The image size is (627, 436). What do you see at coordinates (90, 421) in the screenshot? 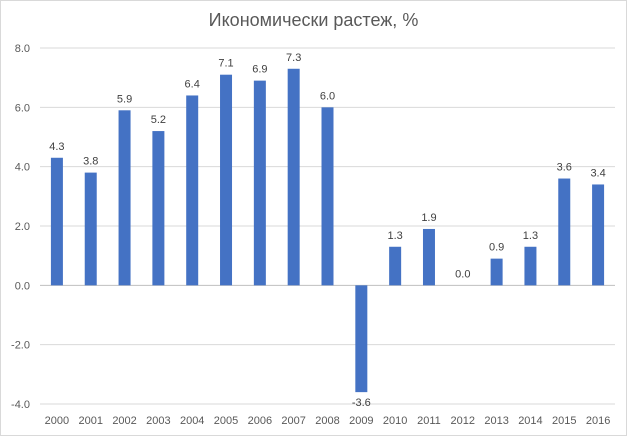
I see `x-tick-label: 2001` at bounding box center [90, 421].